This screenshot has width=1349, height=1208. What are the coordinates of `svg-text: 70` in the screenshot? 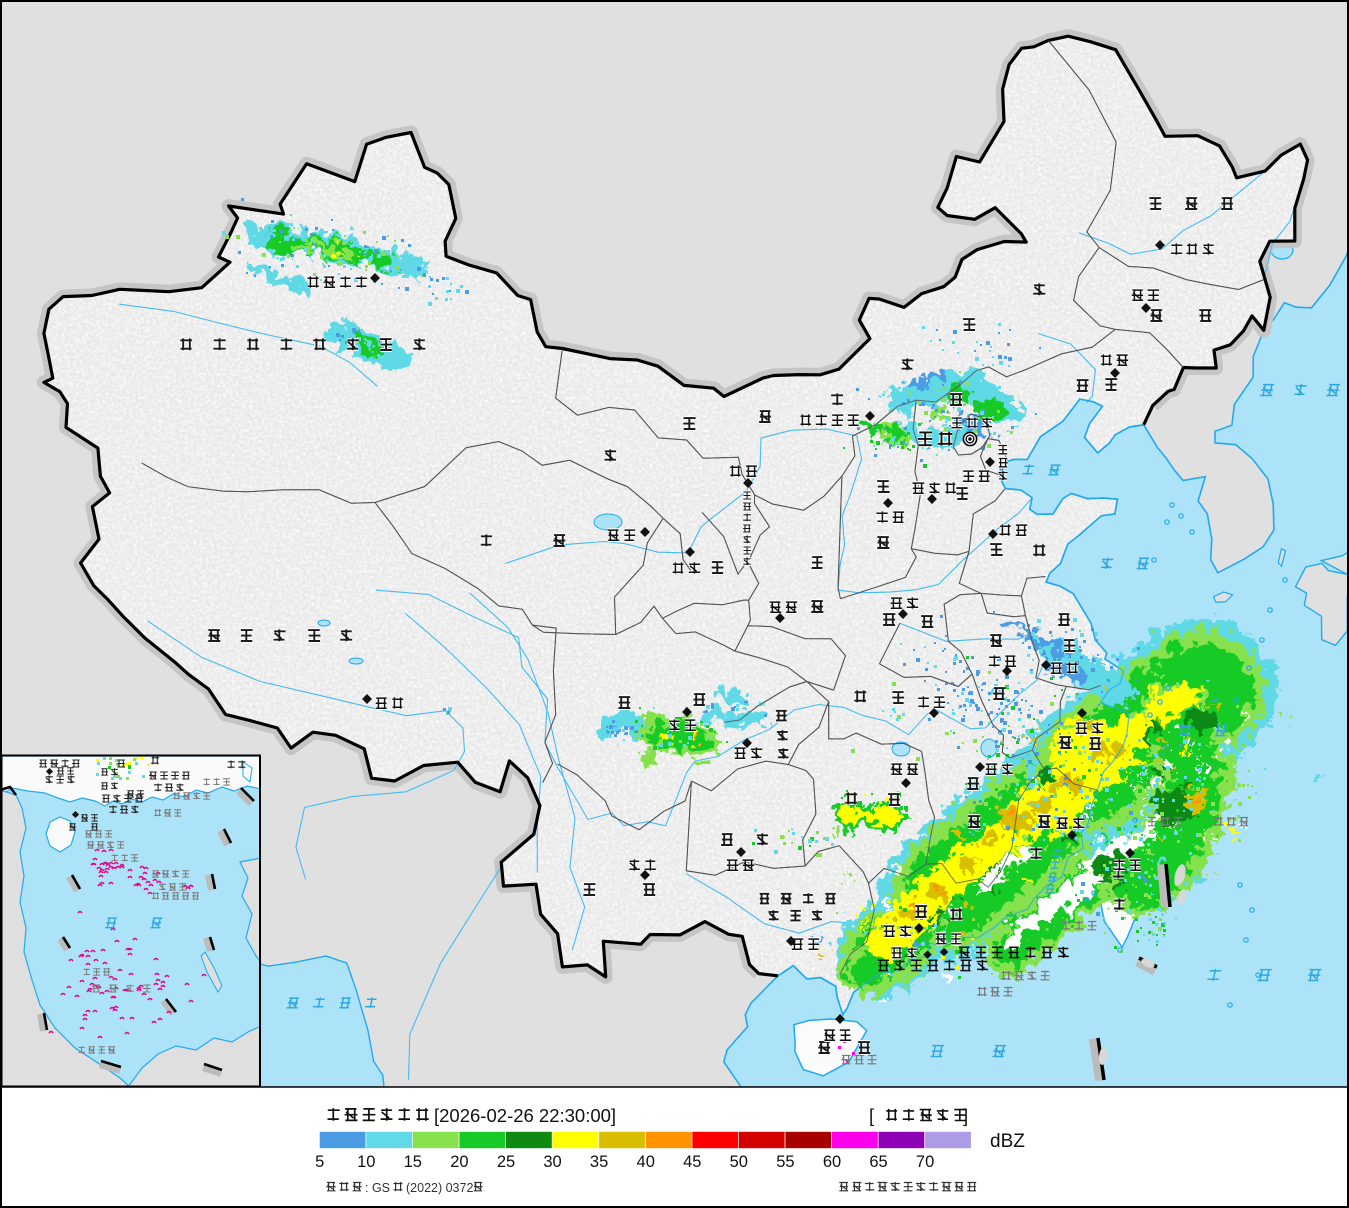 It's located at (925, 1162).